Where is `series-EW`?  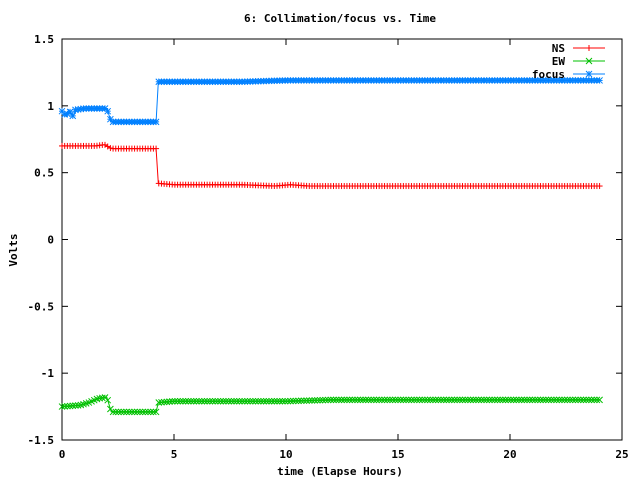
series-EW is located at coordinates (330, 405).